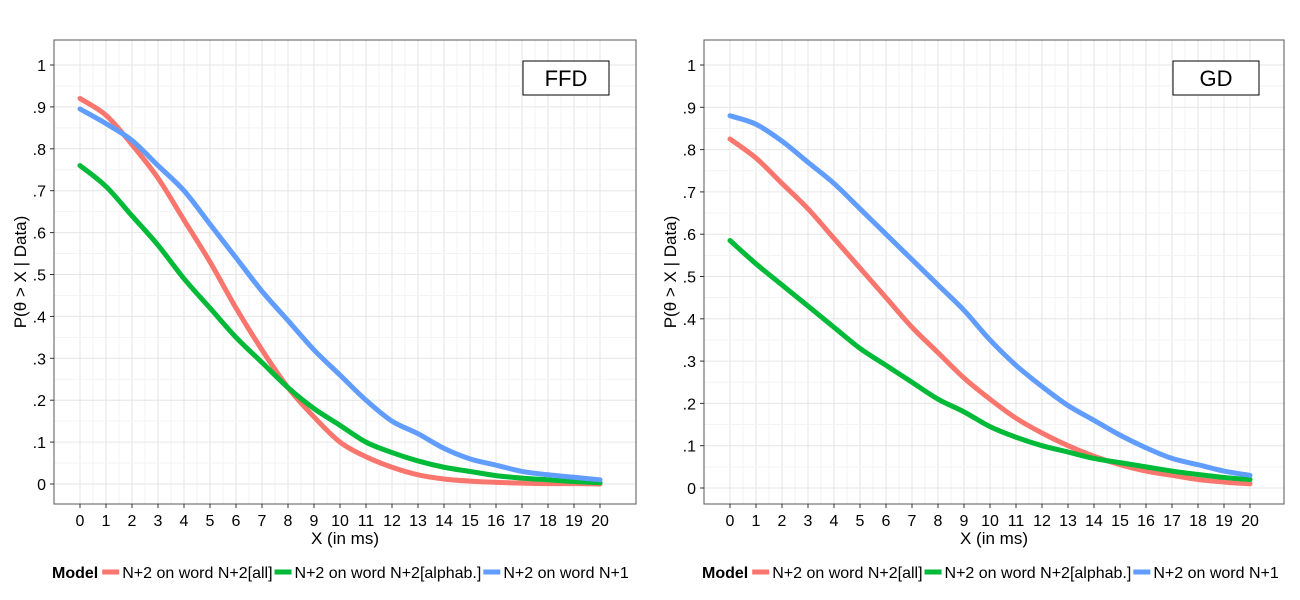 The image size is (1300, 600). I want to click on x-tick-label: 18, so click(548, 521).